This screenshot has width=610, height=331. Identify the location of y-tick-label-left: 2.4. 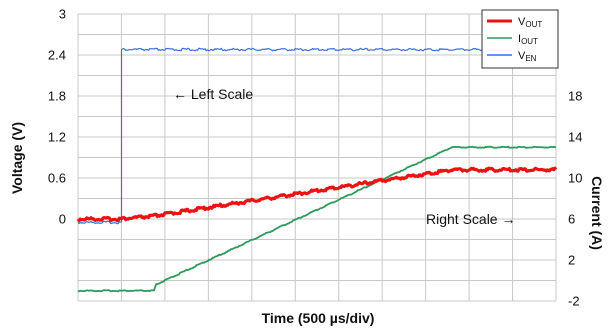
(57, 55).